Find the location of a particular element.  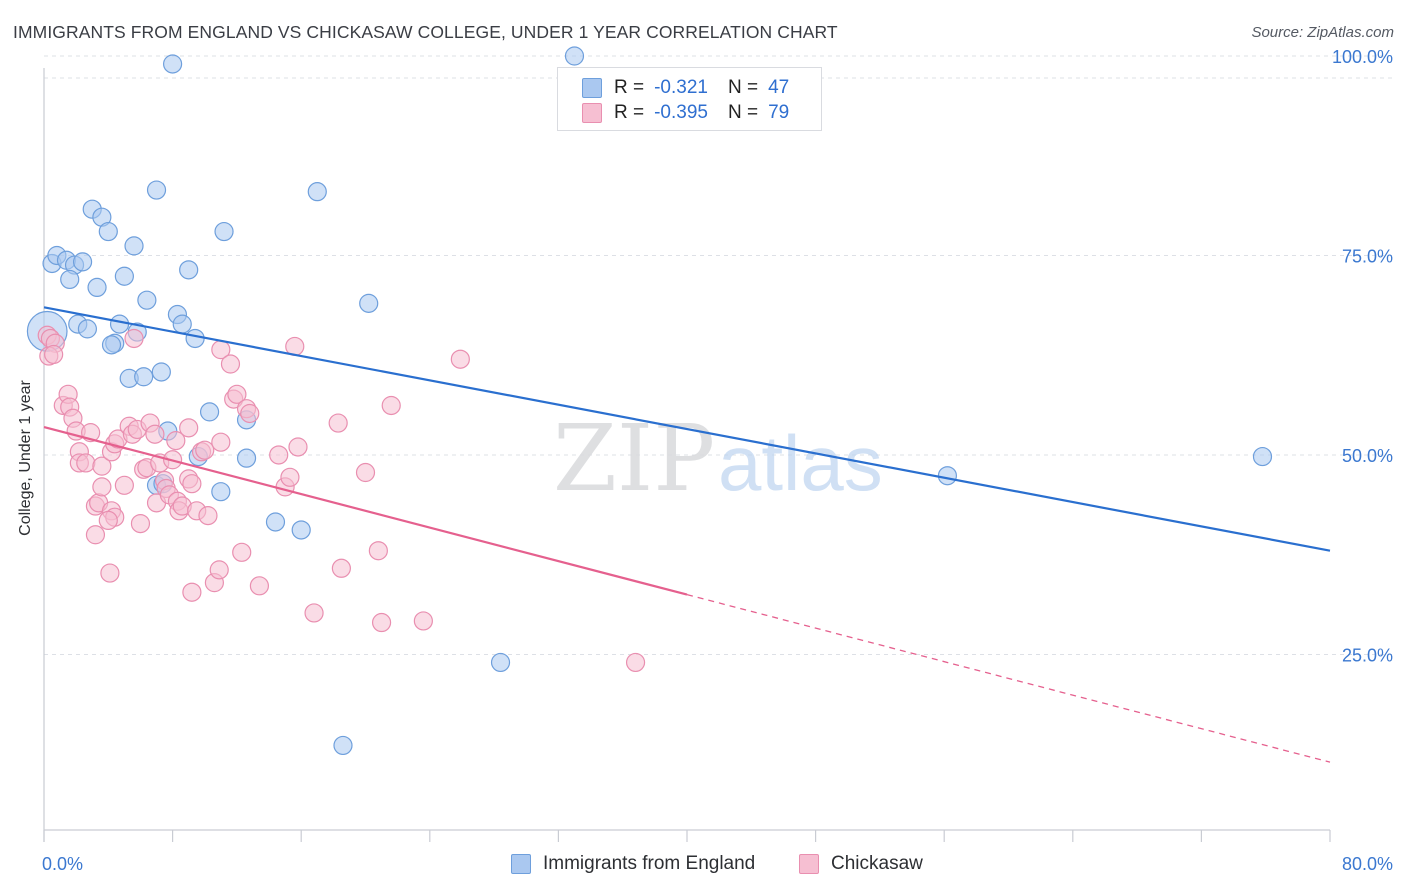

legend-label-chickasaw: Chickasaw is located at coordinates (877, 863).